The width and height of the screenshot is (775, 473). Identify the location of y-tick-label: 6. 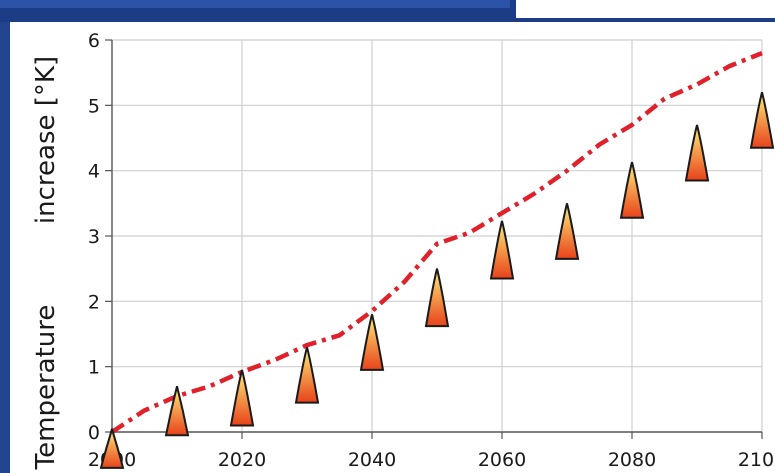
(94, 41).